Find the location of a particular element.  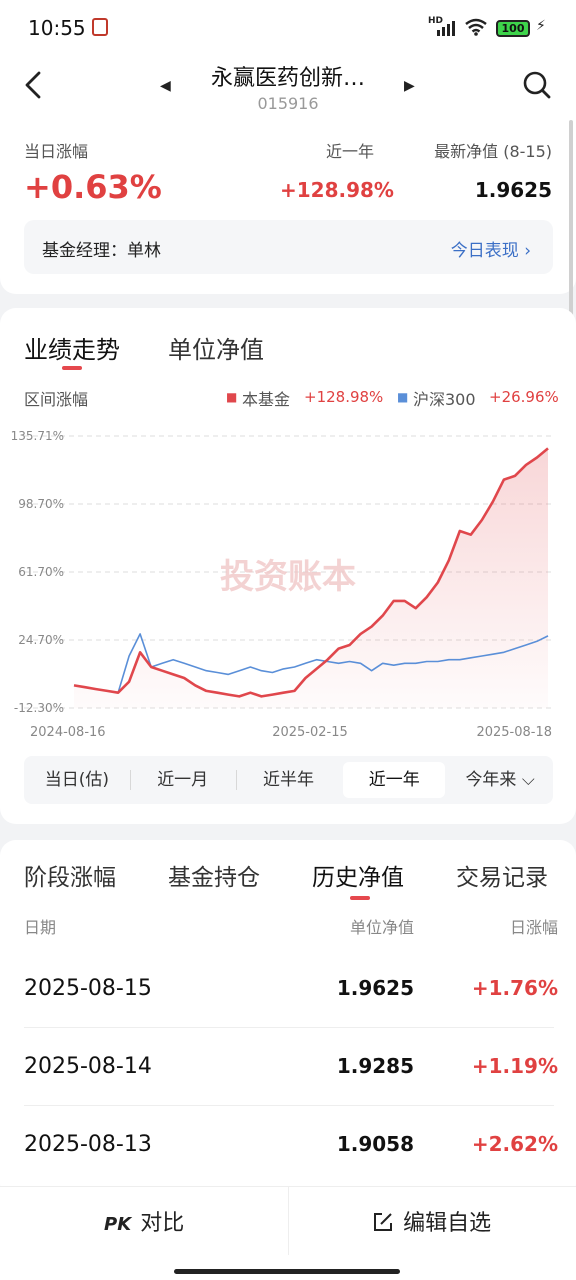

tab-unit-nav: 单位净值 is located at coordinates (216, 350).